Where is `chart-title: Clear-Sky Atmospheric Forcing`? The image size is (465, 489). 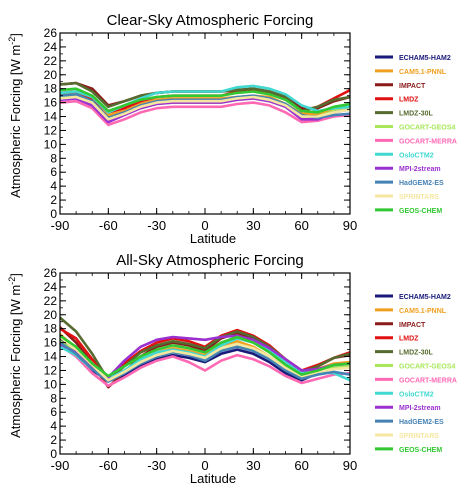
chart-title: Clear-Sky Atmospheric Forcing is located at coordinates (210, 20).